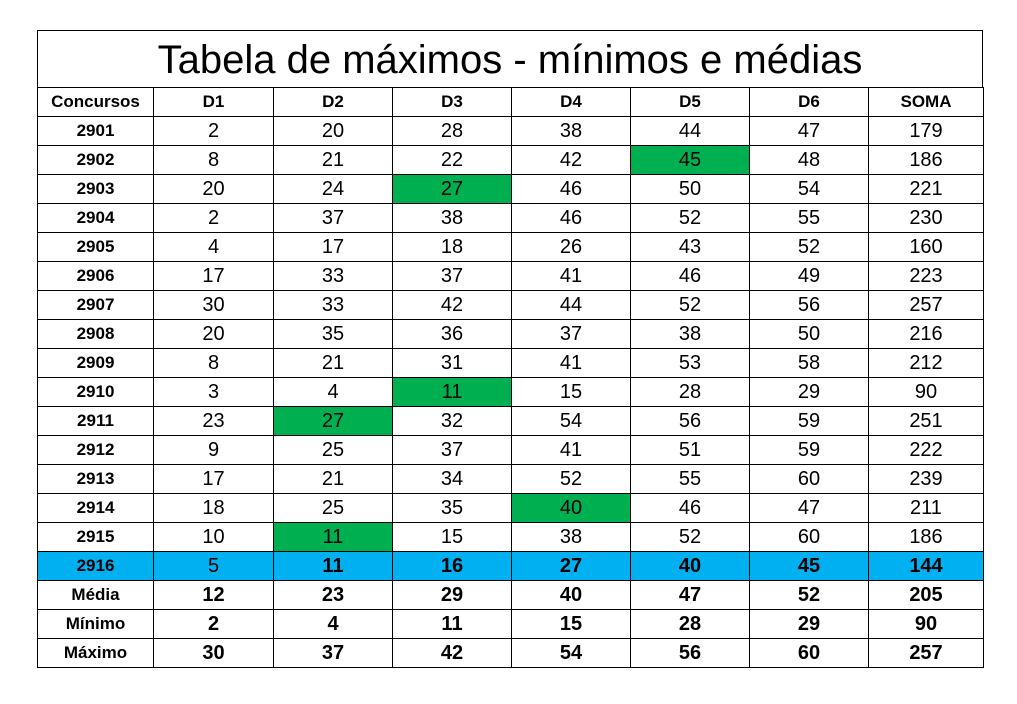 The height and width of the screenshot is (704, 1017). What do you see at coordinates (510, 131) in the screenshot?
I see `data-row: 2901 2 20 28 38 44 47 179` at bounding box center [510, 131].